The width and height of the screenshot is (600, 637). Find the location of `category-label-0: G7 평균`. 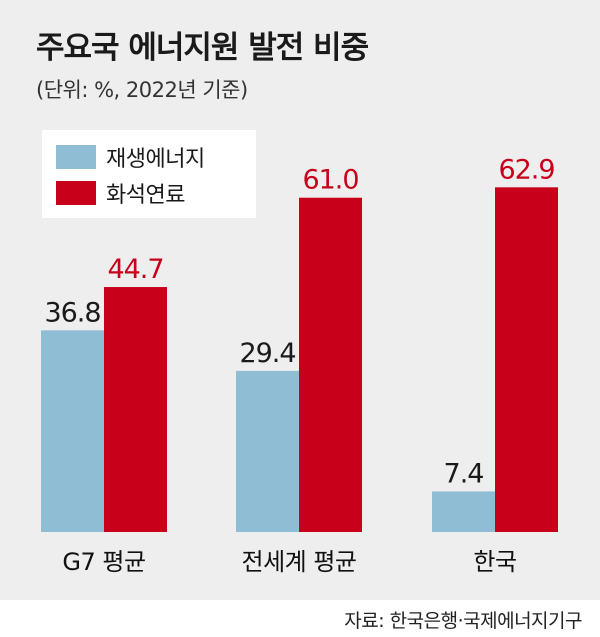

category-label-0: G7 평균 is located at coordinates (103, 562).